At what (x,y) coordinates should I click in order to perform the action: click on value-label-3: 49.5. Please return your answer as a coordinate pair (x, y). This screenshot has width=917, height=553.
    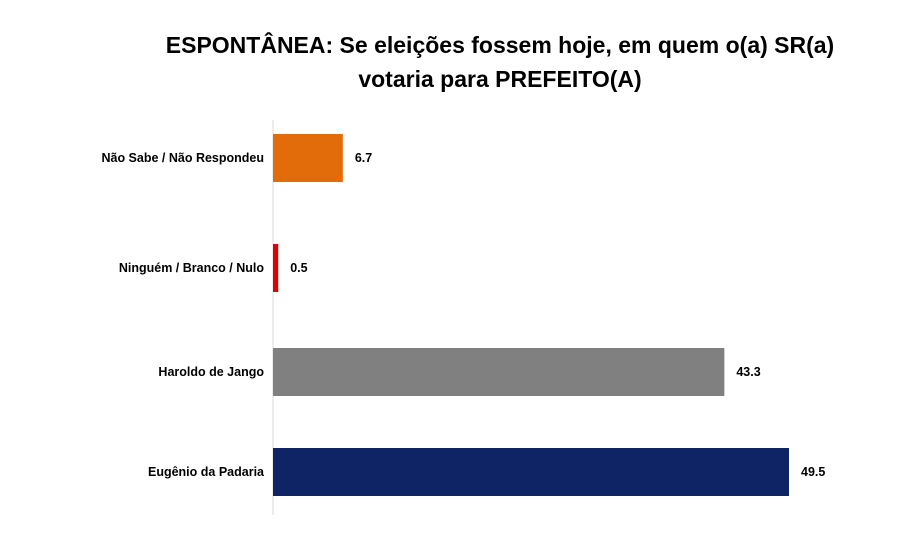
    Looking at the image, I should click on (813, 472).